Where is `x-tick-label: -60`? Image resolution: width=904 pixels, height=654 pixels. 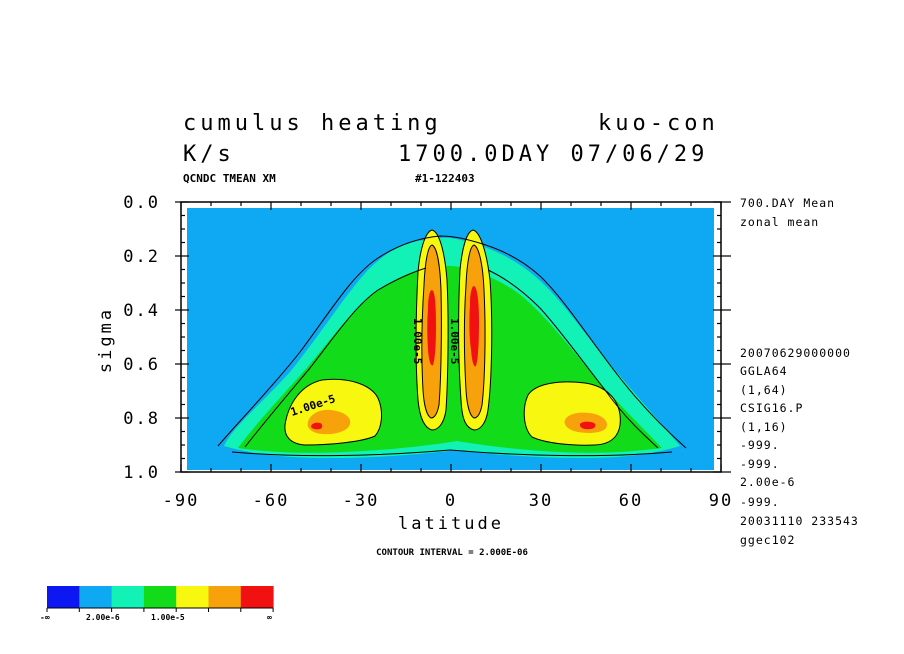 x-tick-label: -60 is located at coordinates (271, 501).